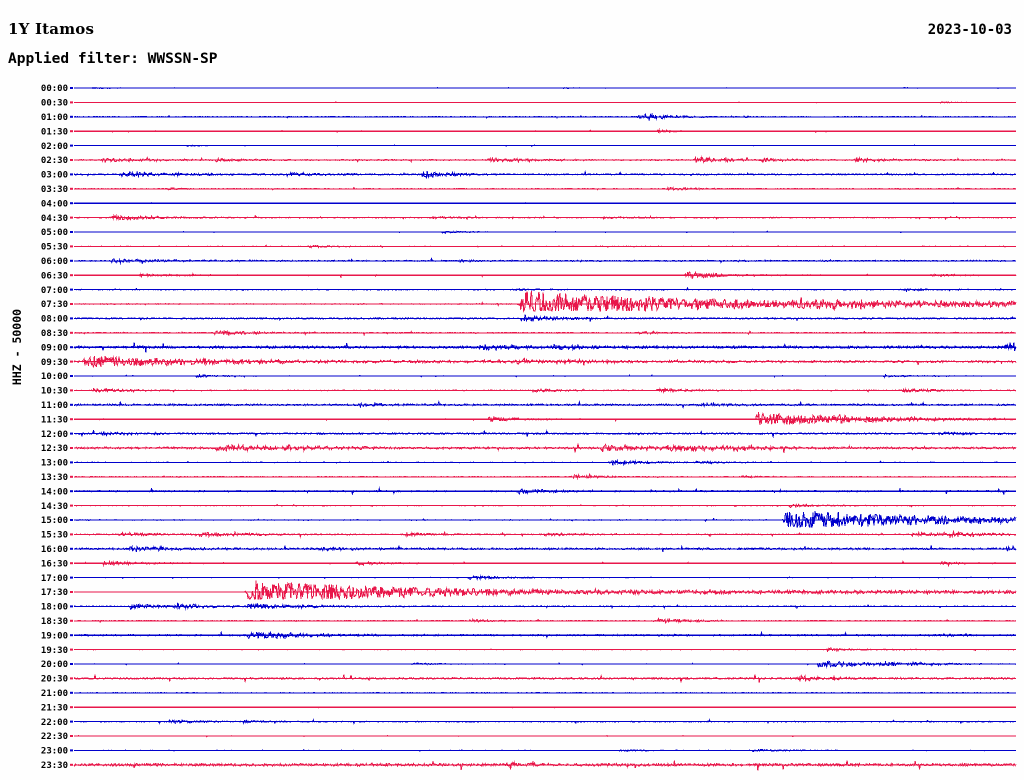 Image resolution: width=1024 pixels, height=780 pixels. Describe the element at coordinates (529, 694) in the screenshot. I see `trace-row: 21:00` at that location.